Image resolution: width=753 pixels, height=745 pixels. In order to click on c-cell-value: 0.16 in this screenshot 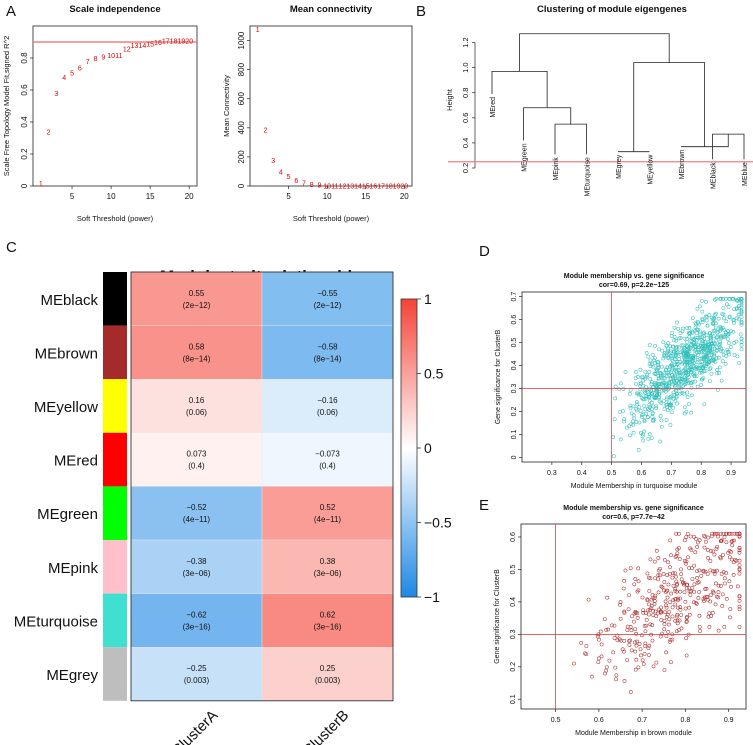, I will do `click(197, 400)`.